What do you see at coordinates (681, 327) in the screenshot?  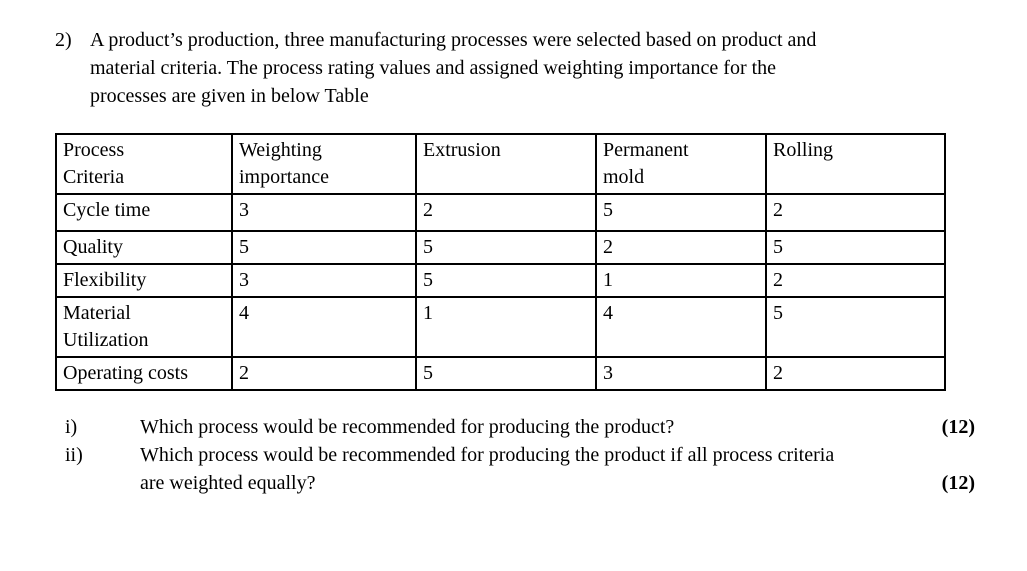 I see `permanent-mold-cell: 4` at bounding box center [681, 327].